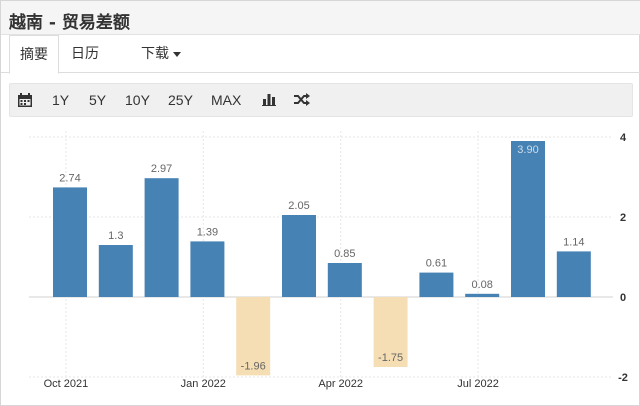 This screenshot has height=406, width=640. I want to click on header-bar: 越南 - 贸易差额, so click(320, 18).